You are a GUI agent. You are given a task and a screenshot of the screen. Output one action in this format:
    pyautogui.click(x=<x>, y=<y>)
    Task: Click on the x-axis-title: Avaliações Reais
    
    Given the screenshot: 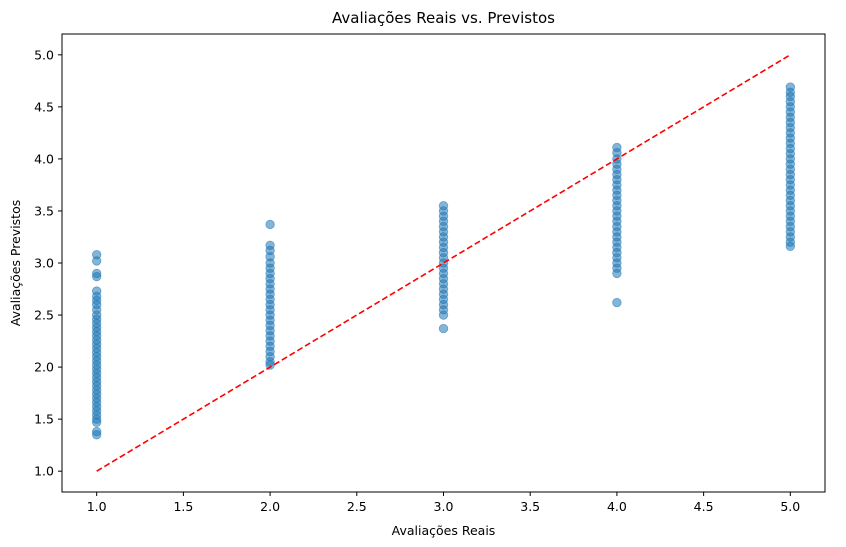 What is the action you would take?
    pyautogui.click(x=444, y=530)
    